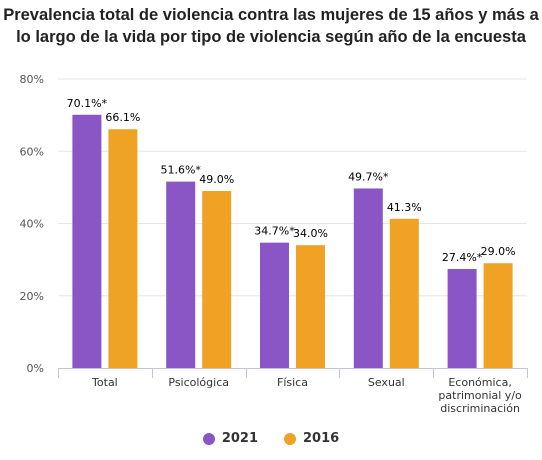 The height and width of the screenshot is (460, 542). I want to click on x-tick-label-4-line-1: patrimonial y/o, so click(480, 395).